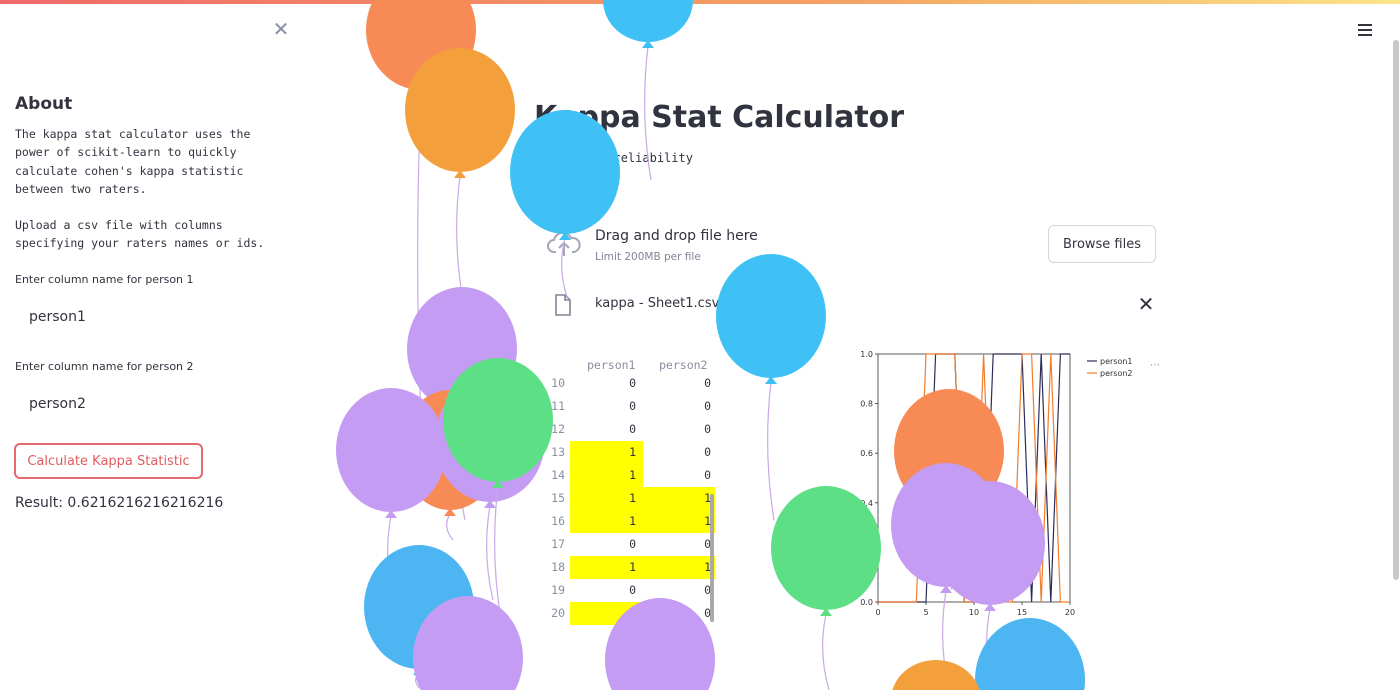 The height and width of the screenshot is (690, 1400). I want to click on row-index: 15, so click(558, 498).